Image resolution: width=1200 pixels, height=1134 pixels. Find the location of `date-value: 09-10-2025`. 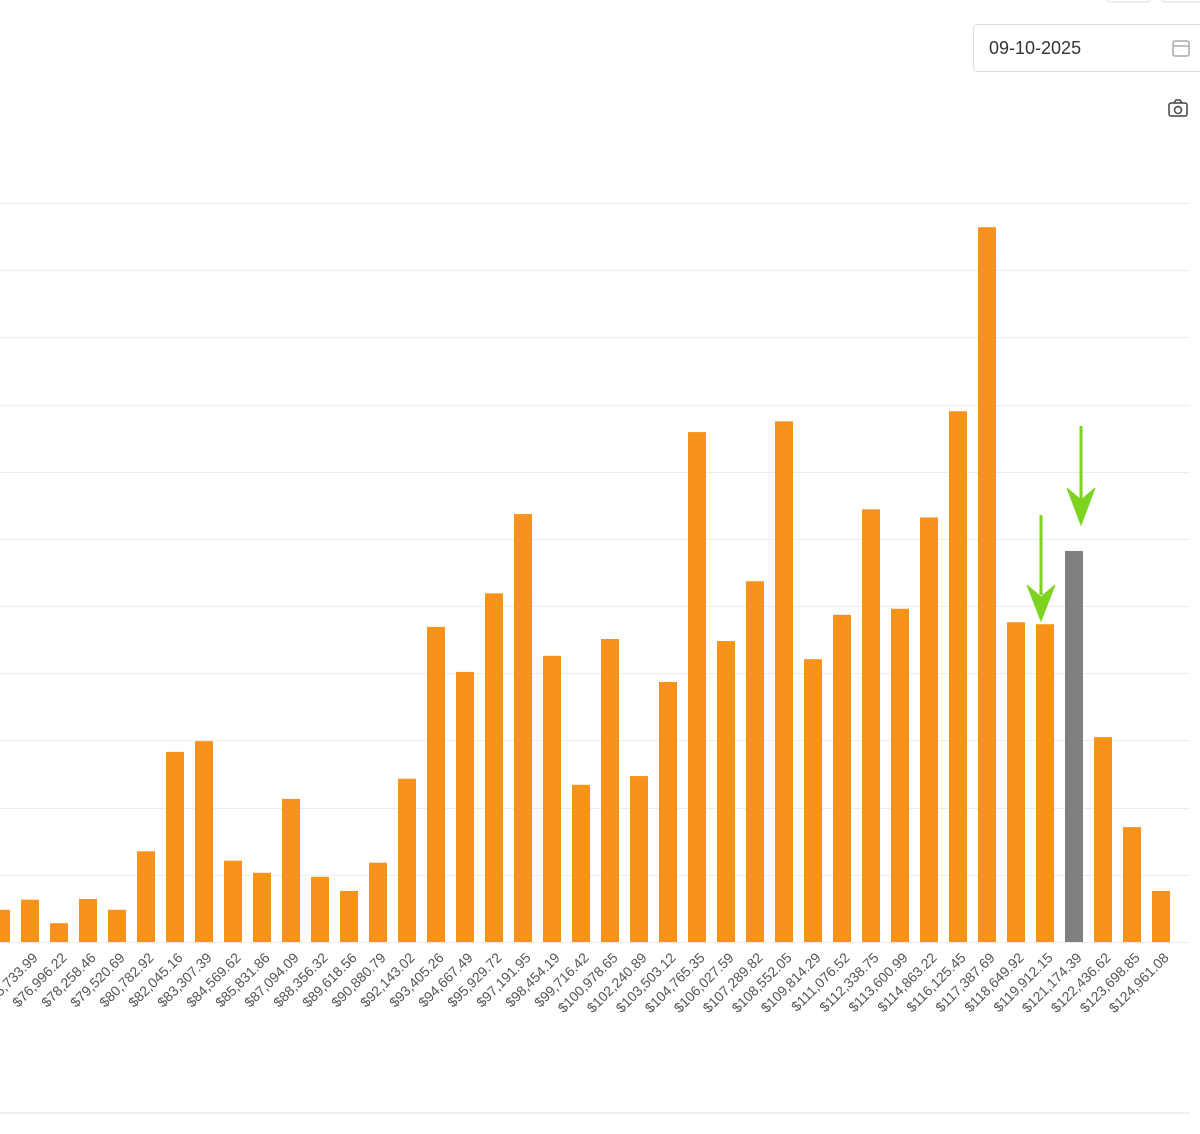

date-value: 09-10-2025 is located at coordinates (1035, 48).